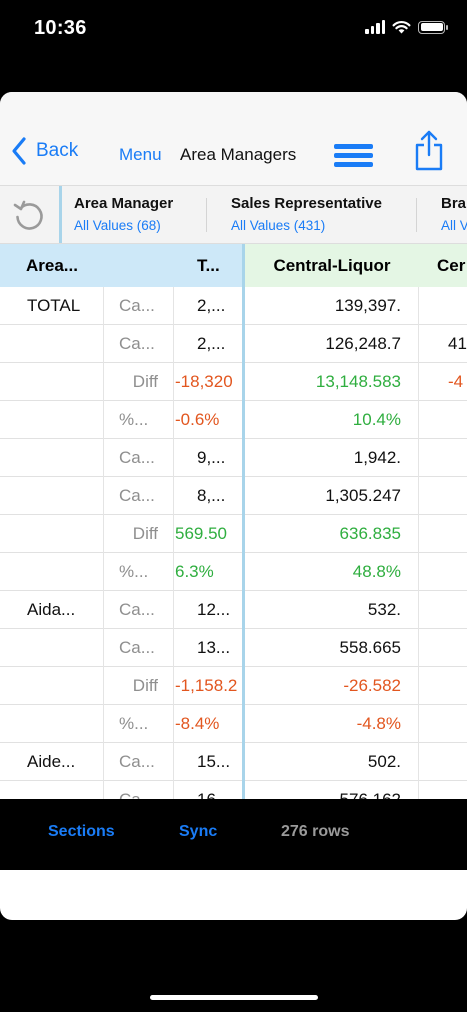 Image resolution: width=467 pixels, height=1012 pixels. What do you see at coordinates (138, 534) in the screenshot?
I see `row-measure-cell: Diff` at bounding box center [138, 534].